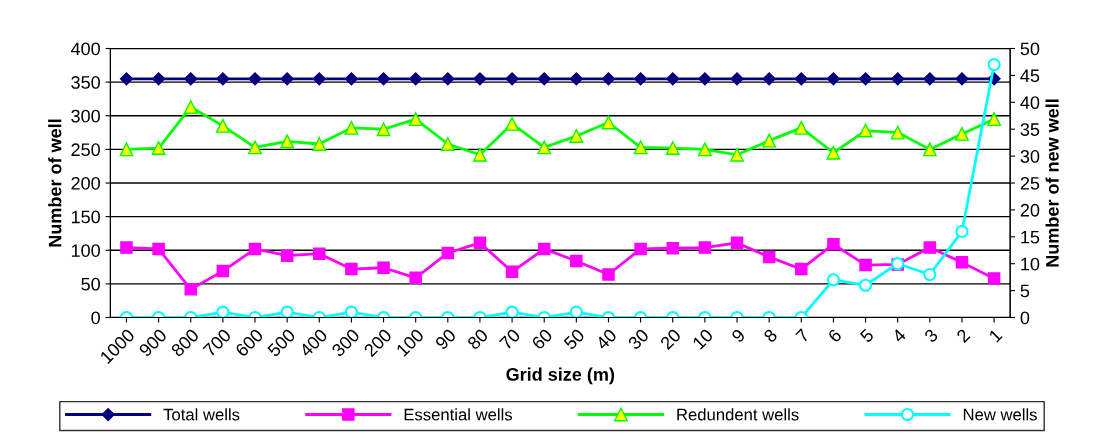  What do you see at coordinates (542, 339) in the screenshot?
I see `x-tick-label: 60` at bounding box center [542, 339].